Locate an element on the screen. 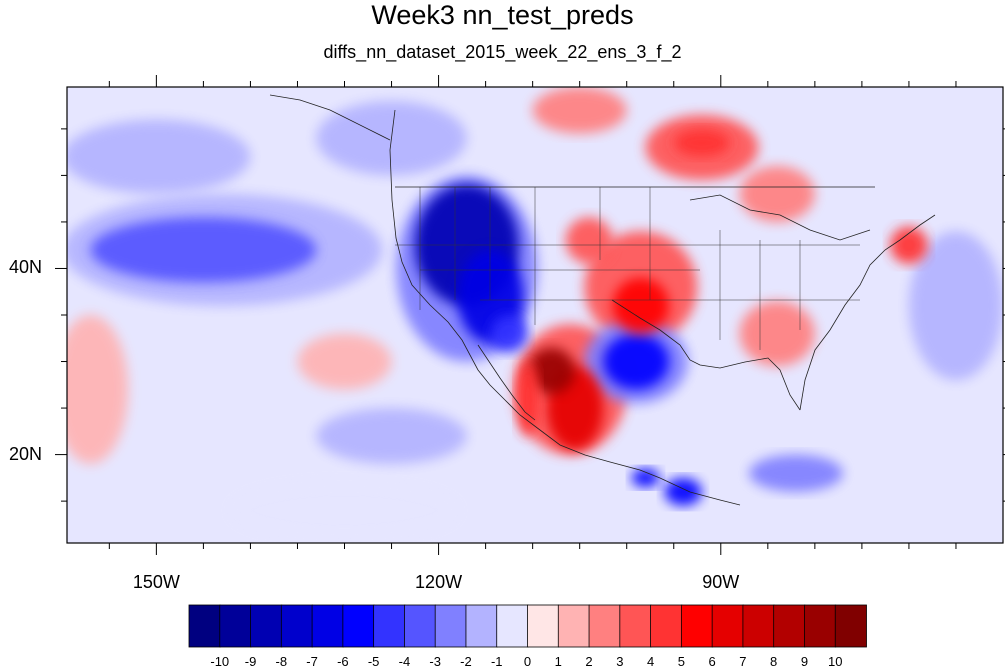 The width and height of the screenshot is (1005, 672). colorbar-label: 10 is located at coordinates (835, 661).